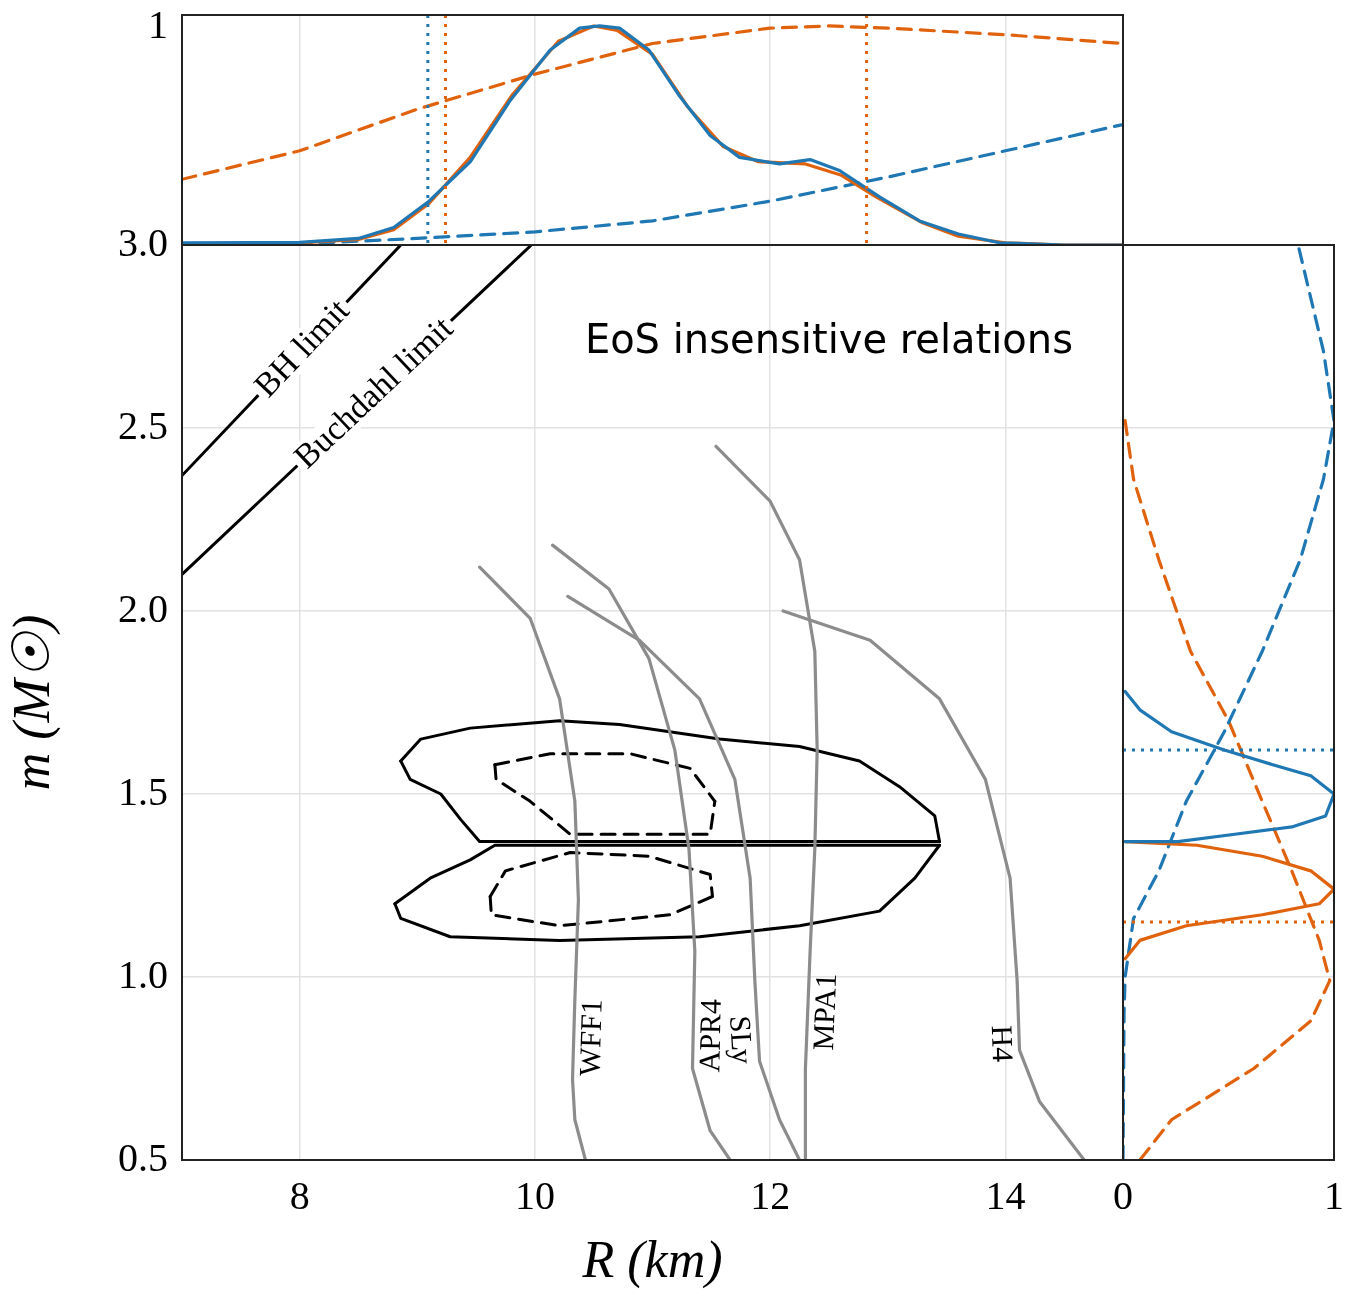 This screenshot has width=1348, height=1299. I want to click on x-tick-label: 12, so click(770, 1195).